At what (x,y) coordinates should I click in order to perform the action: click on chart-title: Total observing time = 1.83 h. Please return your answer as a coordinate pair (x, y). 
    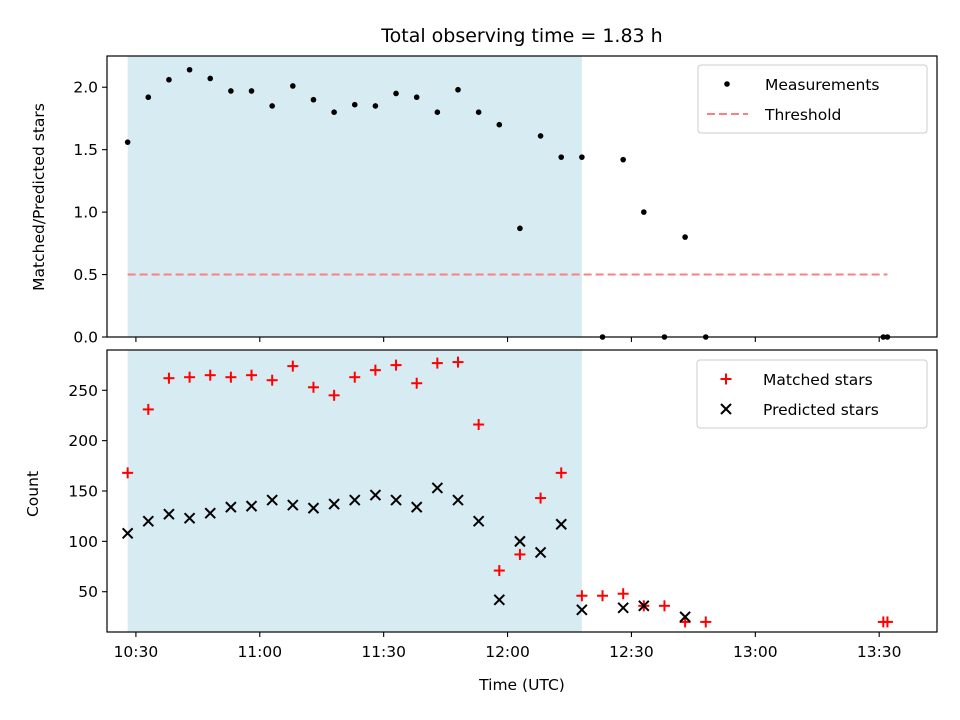
    Looking at the image, I should click on (521, 36).